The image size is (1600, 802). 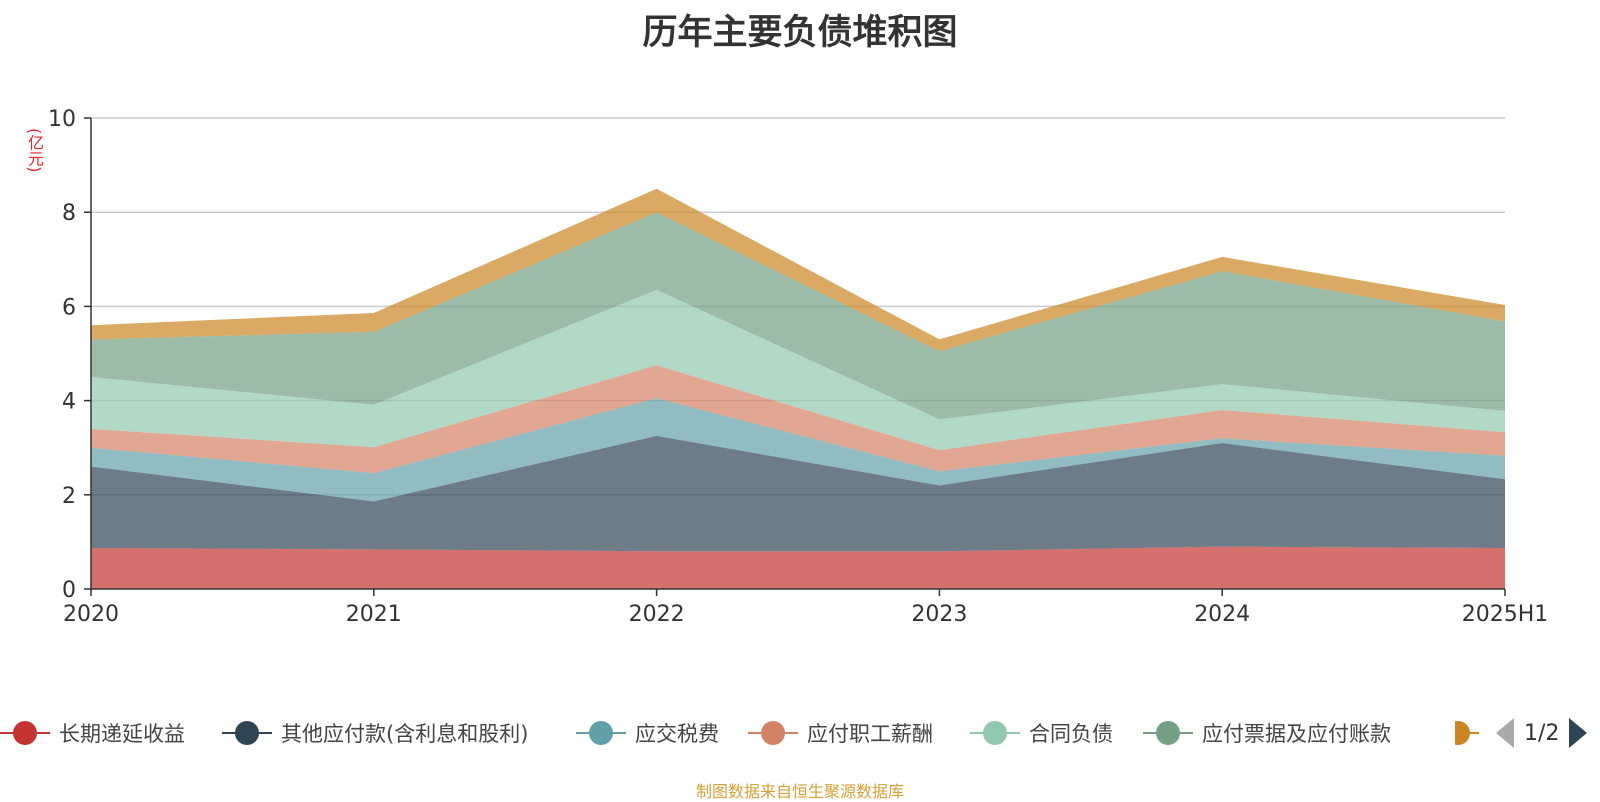 What do you see at coordinates (799, 791) in the screenshot?
I see `source-note: 制图数据来自恒生聚源数据库` at bounding box center [799, 791].